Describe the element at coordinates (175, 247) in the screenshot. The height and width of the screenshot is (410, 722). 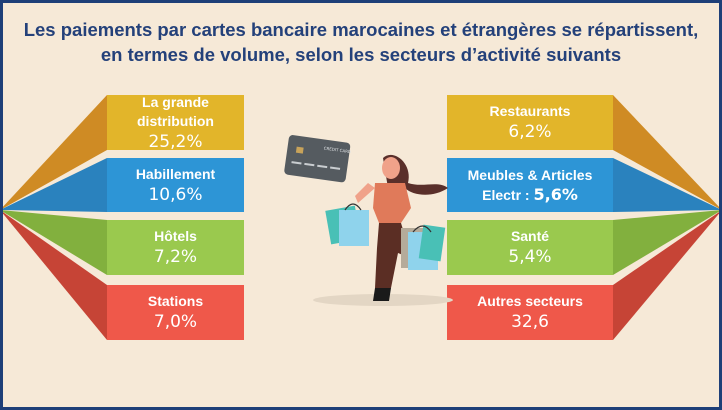
I see `sector-card-hotels: Hôtels 7,2%` at that location.